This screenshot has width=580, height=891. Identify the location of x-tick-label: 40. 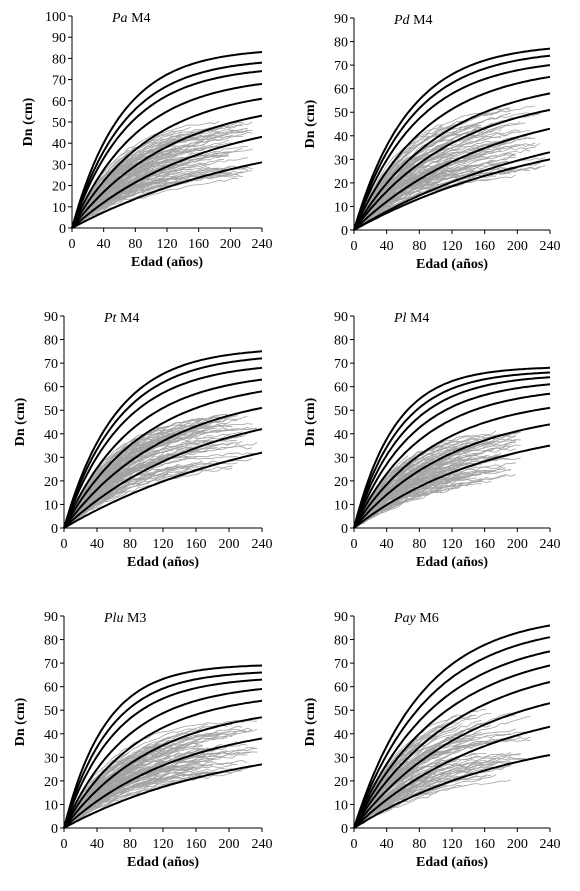
(104, 244).